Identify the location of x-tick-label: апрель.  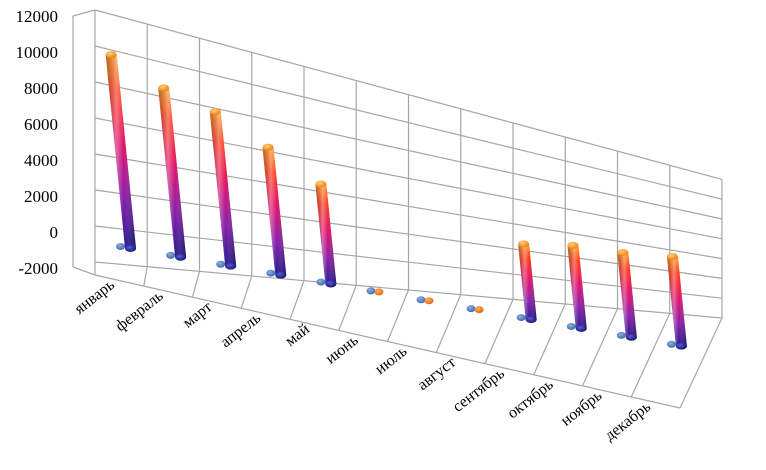
(240, 331).